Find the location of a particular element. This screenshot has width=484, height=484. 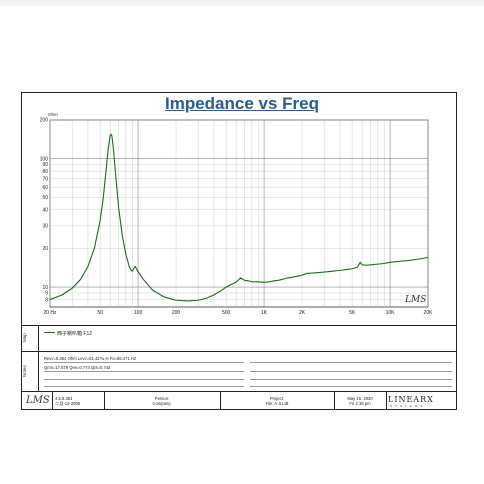

footer-company: Company: is located at coordinates (162, 403).